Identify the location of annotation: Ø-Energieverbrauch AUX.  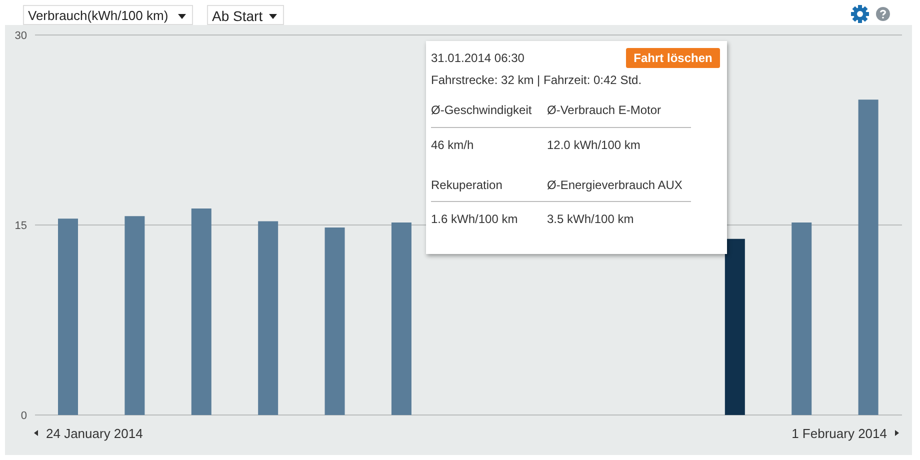
(614, 185).